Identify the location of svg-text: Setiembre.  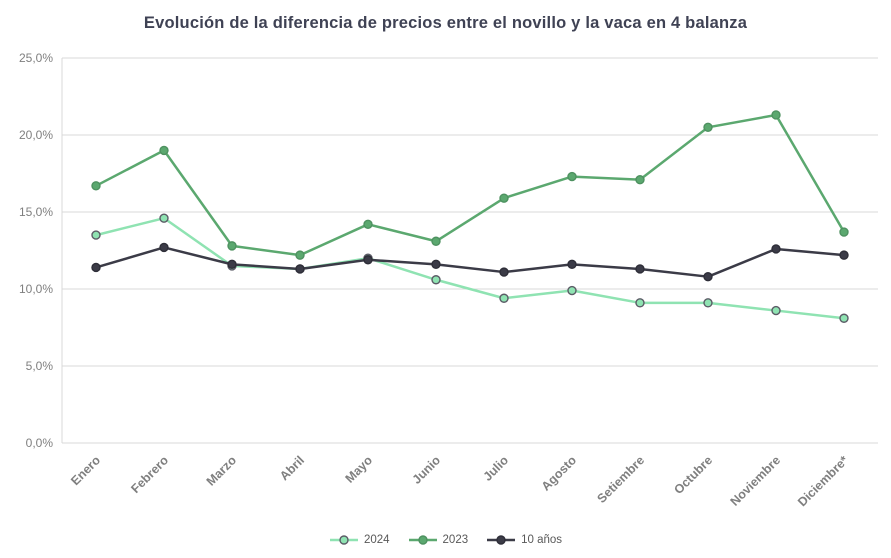
(620, 479).